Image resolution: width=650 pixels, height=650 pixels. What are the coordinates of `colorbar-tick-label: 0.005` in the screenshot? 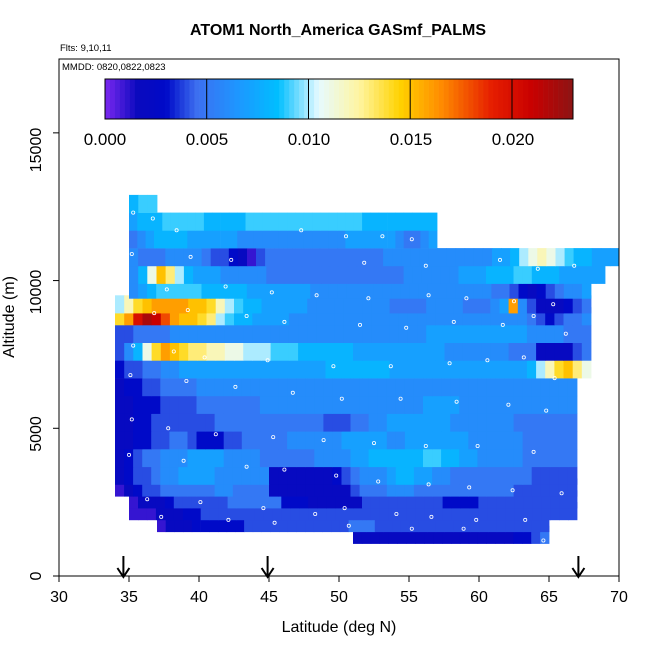 It's located at (207, 139).